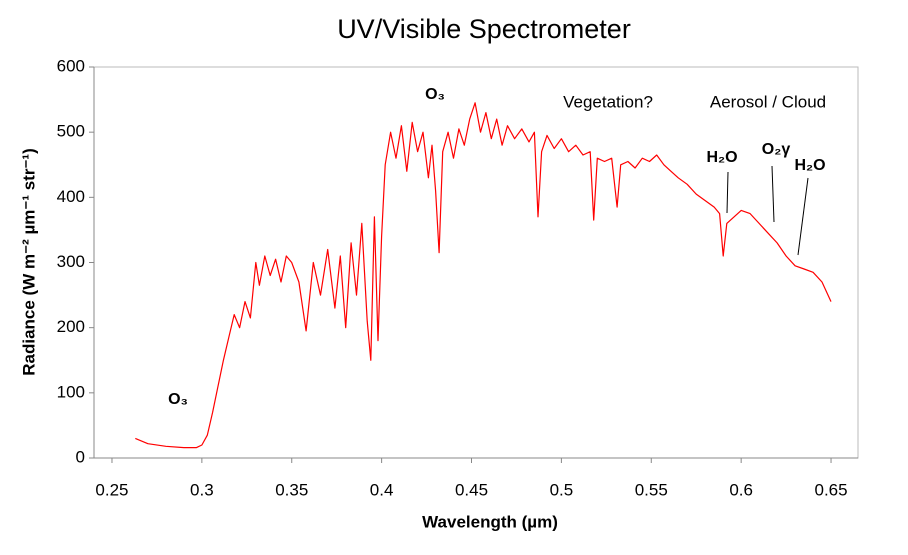  I want to click on pointers, so click(767, 210).